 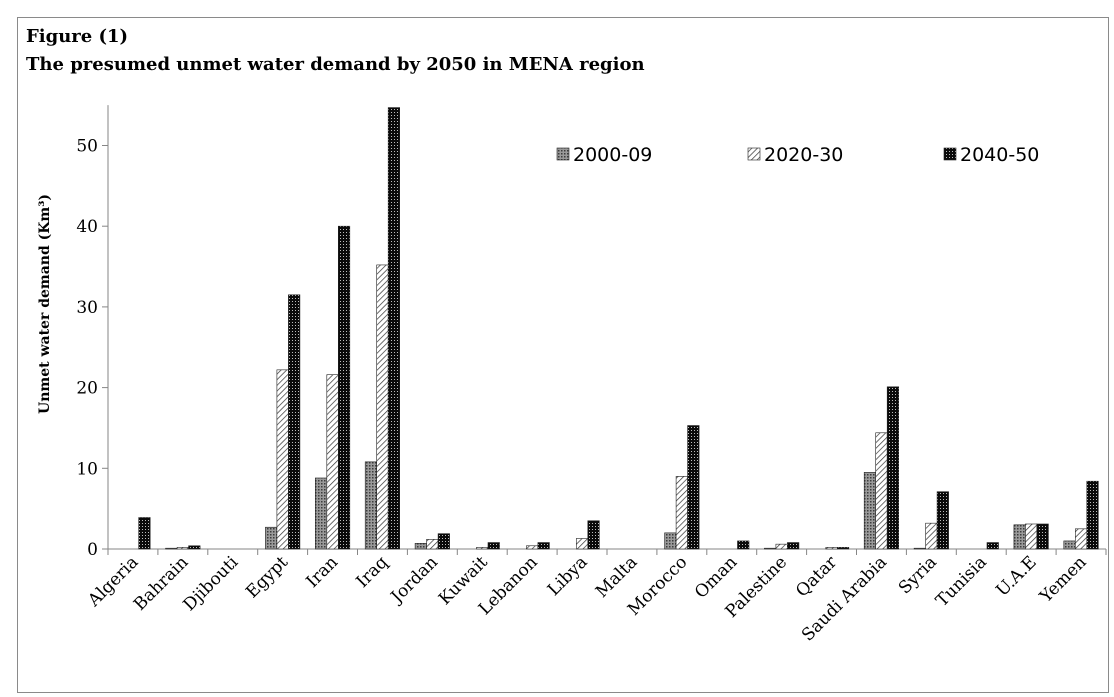 What do you see at coordinates (92, 348) in the screenshot?
I see `y-ticks: 0 10 20 30 40 50` at bounding box center [92, 348].